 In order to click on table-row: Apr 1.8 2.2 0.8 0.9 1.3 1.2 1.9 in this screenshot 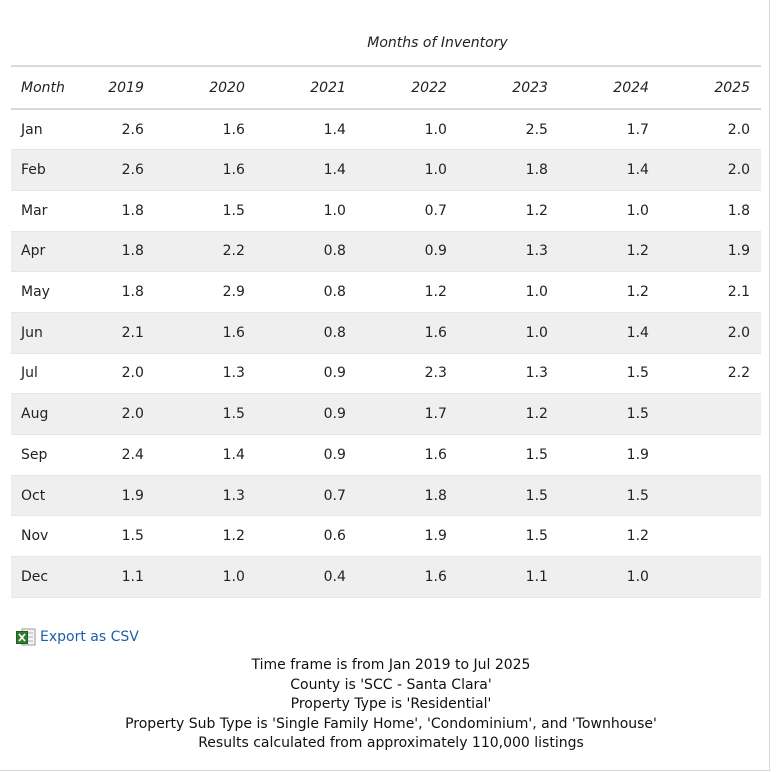, I will do `click(386, 252)`.